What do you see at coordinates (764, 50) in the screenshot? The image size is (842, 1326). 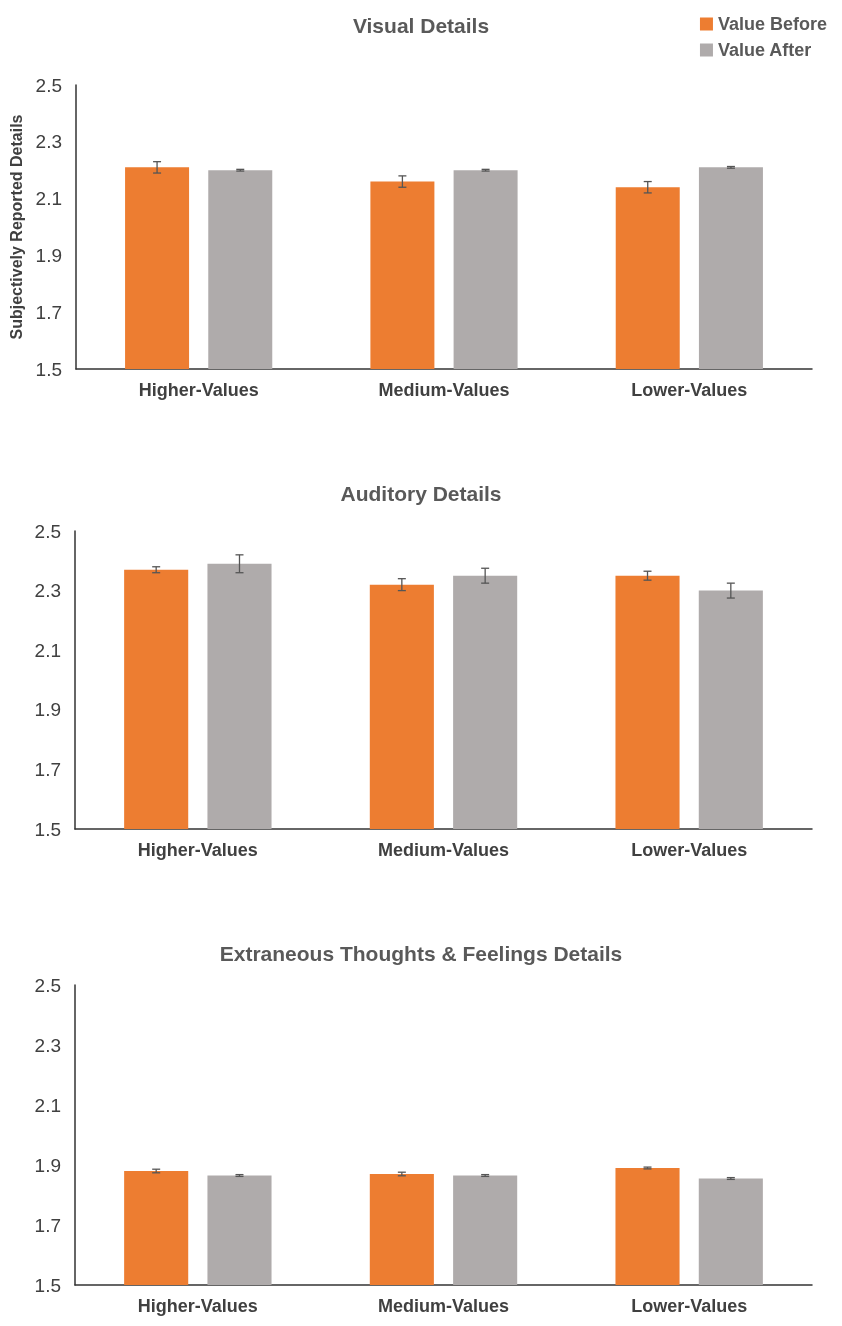 I see `legend-label: Value After` at bounding box center [764, 50].